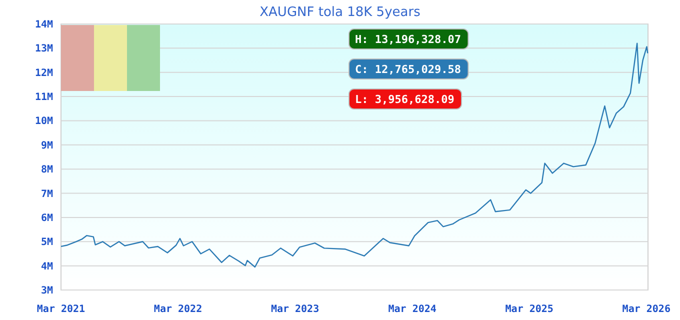 The width and height of the screenshot is (680, 320). Describe the element at coordinates (43, 122) in the screenshot. I see `y-tick-label: 10M` at that location.